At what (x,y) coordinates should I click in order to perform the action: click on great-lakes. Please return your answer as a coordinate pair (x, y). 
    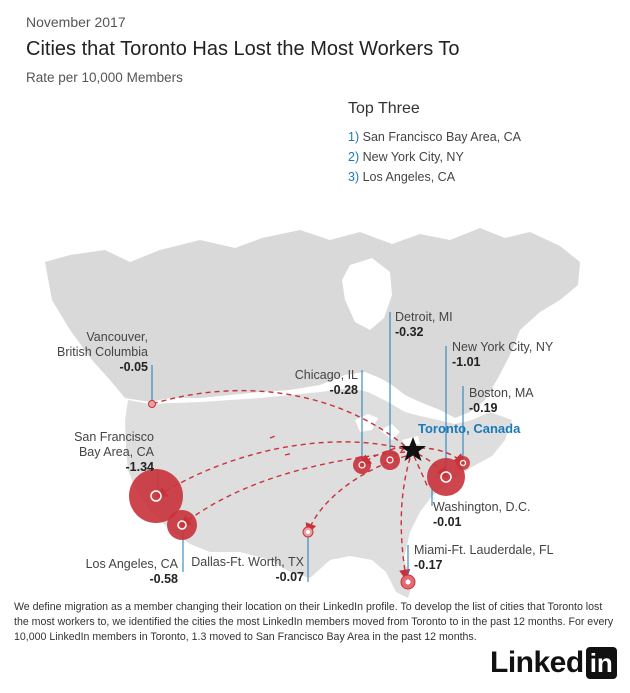
    Looking at the image, I should click on (387, 430).